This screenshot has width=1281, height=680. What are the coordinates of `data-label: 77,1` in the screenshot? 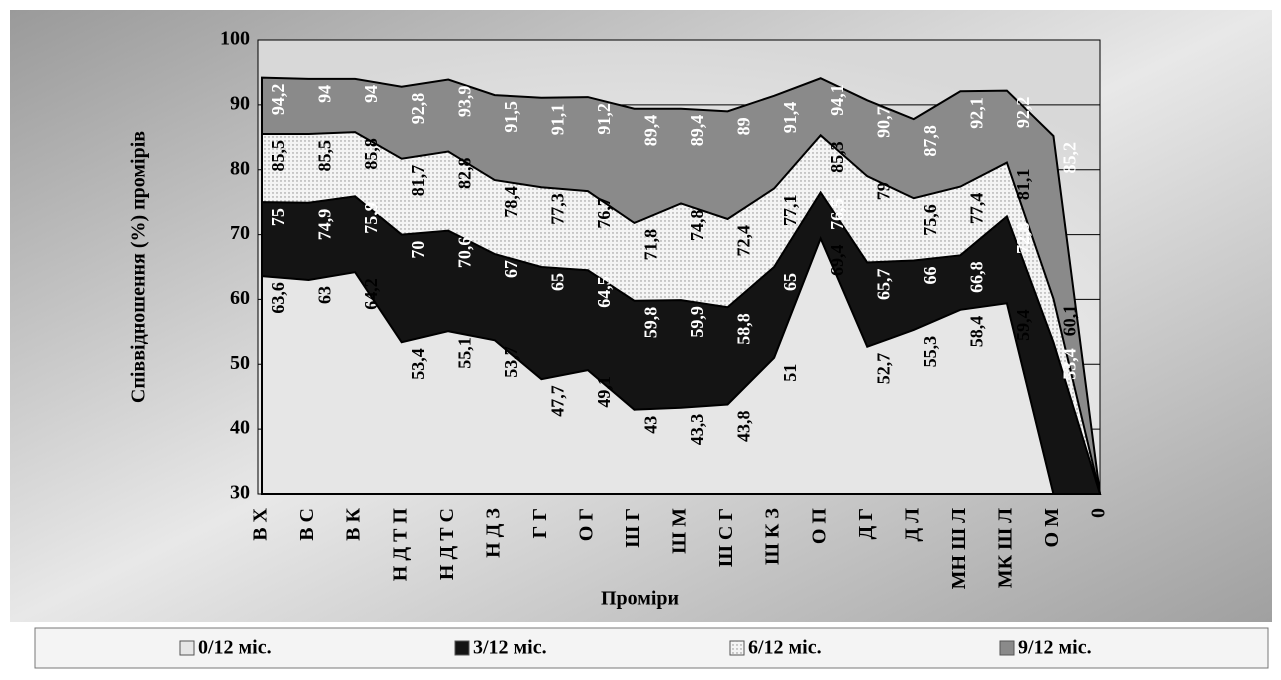 It's located at (790, 211).